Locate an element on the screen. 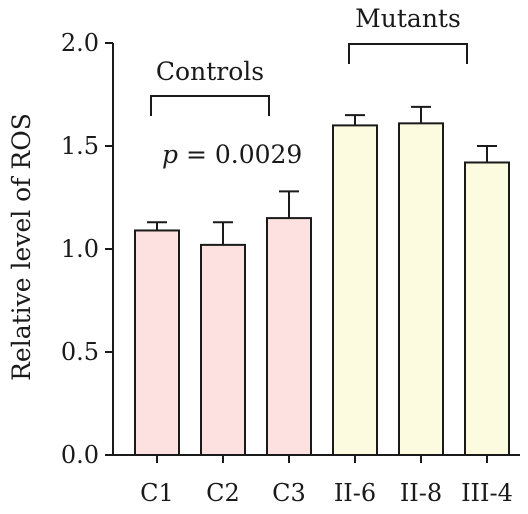 The image size is (528, 514). x-tick-label: II-8 is located at coordinates (421, 493).